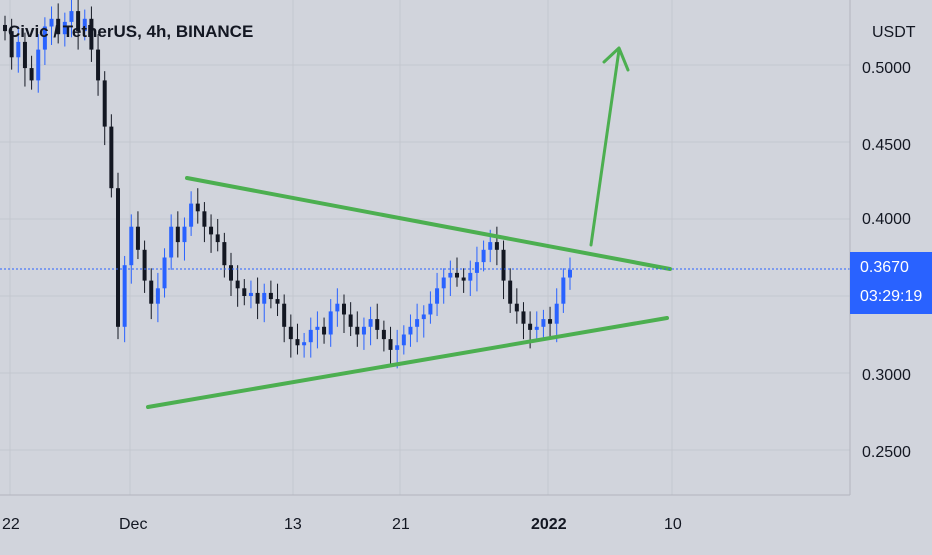 The width and height of the screenshot is (932, 555). I want to click on upper-trendline, so click(428, 223).